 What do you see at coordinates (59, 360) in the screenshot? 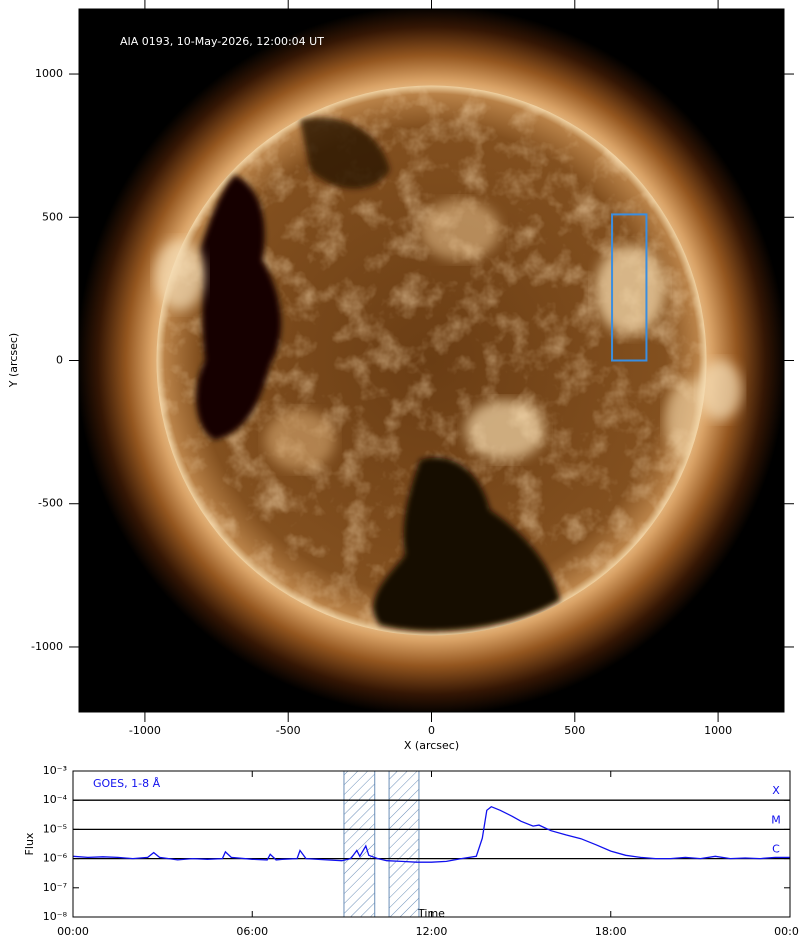
I see `y-tick-label: 0` at bounding box center [59, 360].